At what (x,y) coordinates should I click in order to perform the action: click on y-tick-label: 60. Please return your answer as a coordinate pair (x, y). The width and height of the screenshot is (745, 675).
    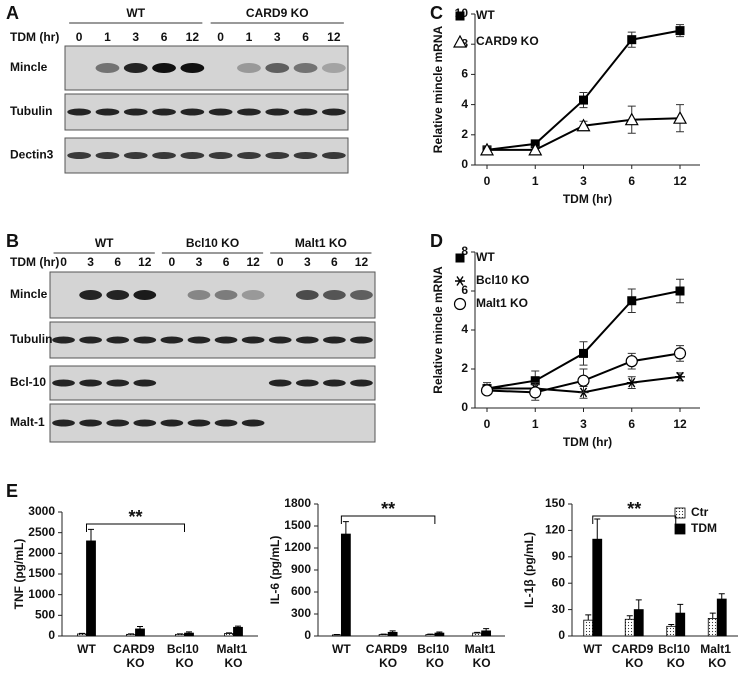
    Looking at the image, I should click on (559, 582).